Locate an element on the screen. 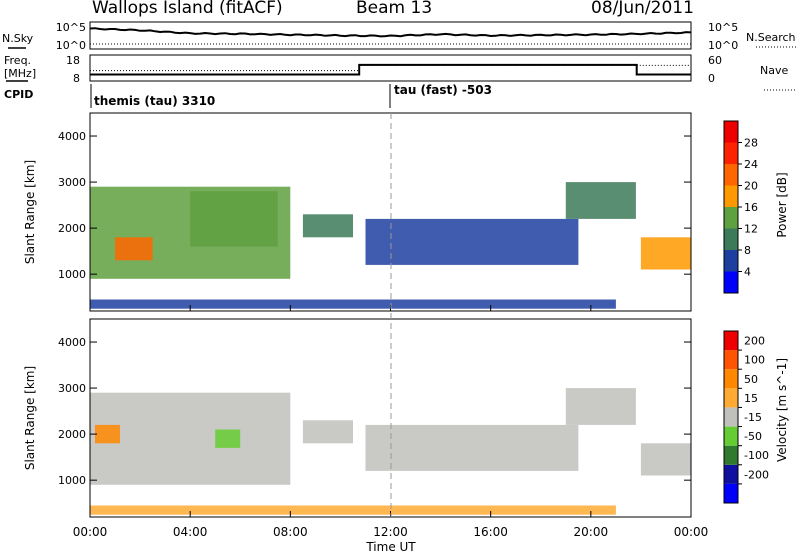  x-tick-label-7: 00:00 is located at coordinates (691, 532).